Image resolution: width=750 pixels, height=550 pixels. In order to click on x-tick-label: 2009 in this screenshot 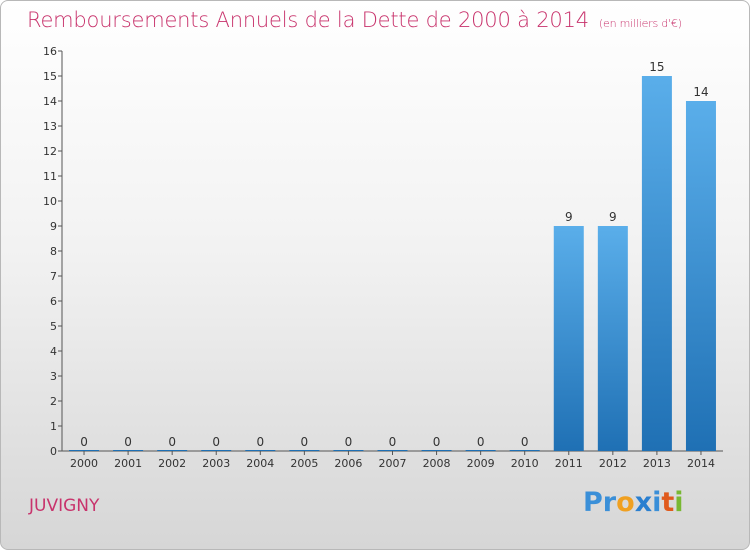, I will do `click(481, 463)`.